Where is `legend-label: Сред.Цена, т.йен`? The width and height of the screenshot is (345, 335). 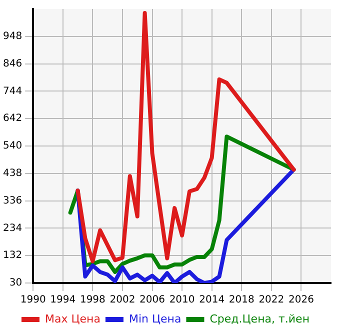
legend-label: Сред.Цена, т.йен is located at coordinates (260, 319).